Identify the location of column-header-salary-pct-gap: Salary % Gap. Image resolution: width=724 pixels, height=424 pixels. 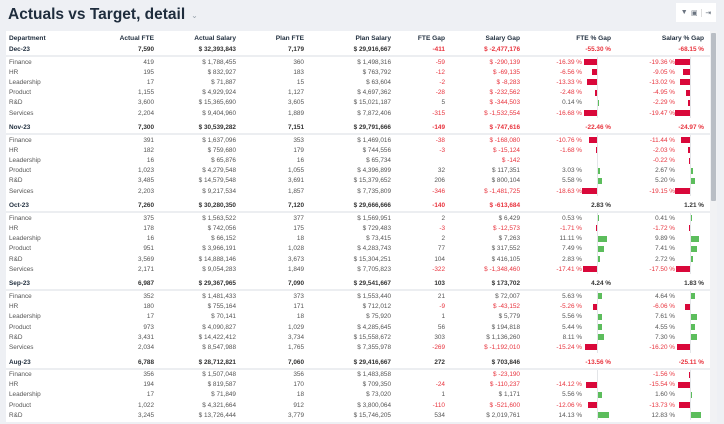
(682, 38).